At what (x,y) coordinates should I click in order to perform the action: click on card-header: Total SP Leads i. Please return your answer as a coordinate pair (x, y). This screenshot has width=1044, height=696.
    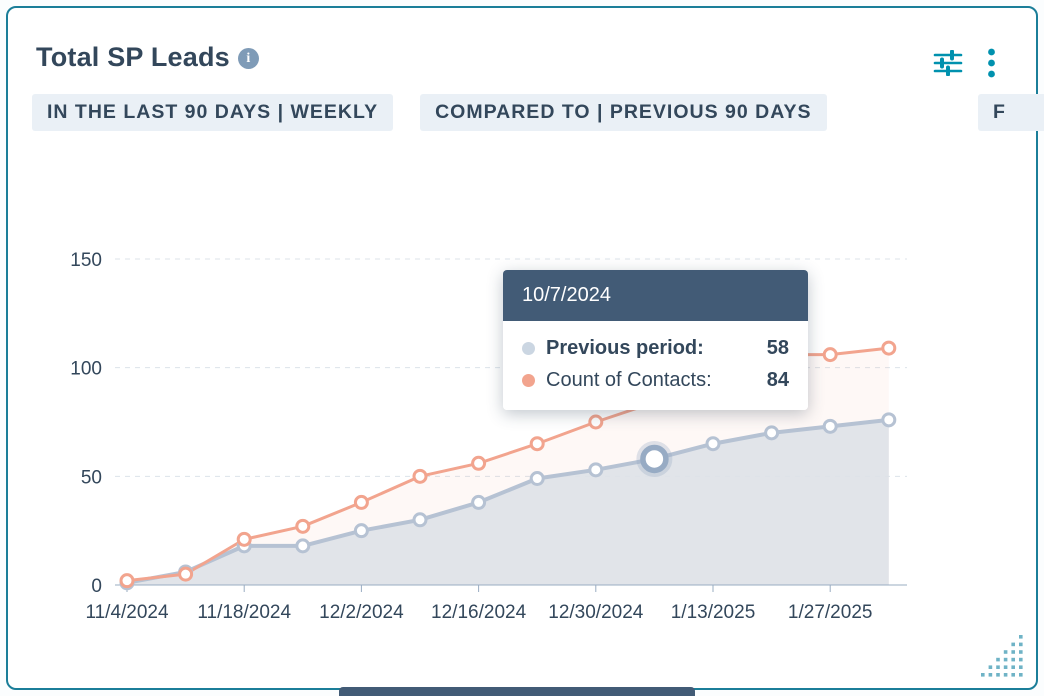
    Looking at the image, I should click on (147, 57).